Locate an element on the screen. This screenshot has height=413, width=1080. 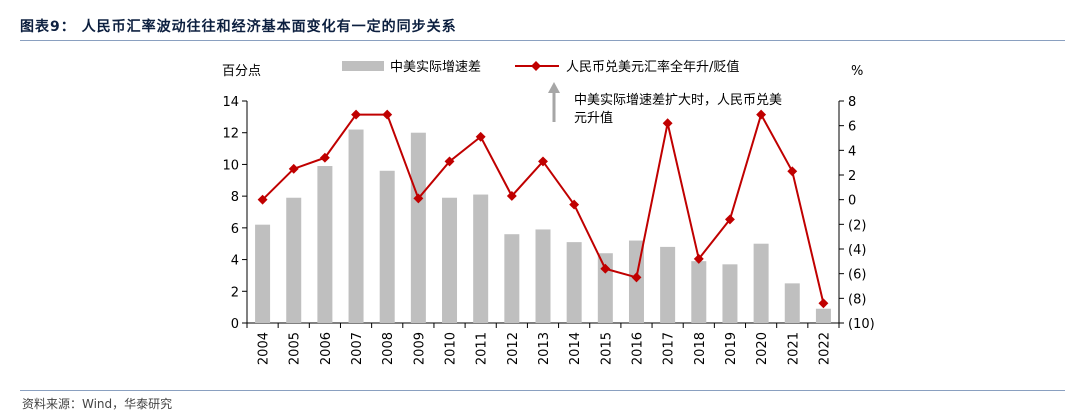
x-tick-label-2009: 2009 is located at coordinates (419, 348).